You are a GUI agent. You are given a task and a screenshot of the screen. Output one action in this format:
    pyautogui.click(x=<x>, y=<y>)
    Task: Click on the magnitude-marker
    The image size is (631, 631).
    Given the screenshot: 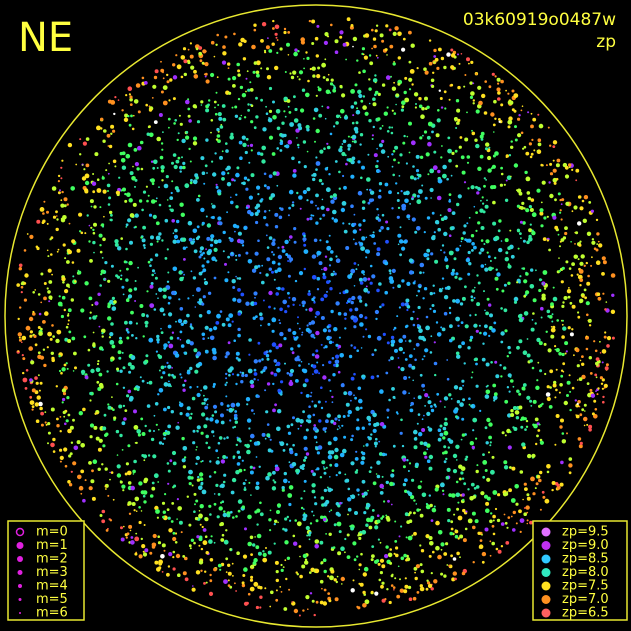 What is the action you would take?
    pyautogui.click(x=20, y=559)
    